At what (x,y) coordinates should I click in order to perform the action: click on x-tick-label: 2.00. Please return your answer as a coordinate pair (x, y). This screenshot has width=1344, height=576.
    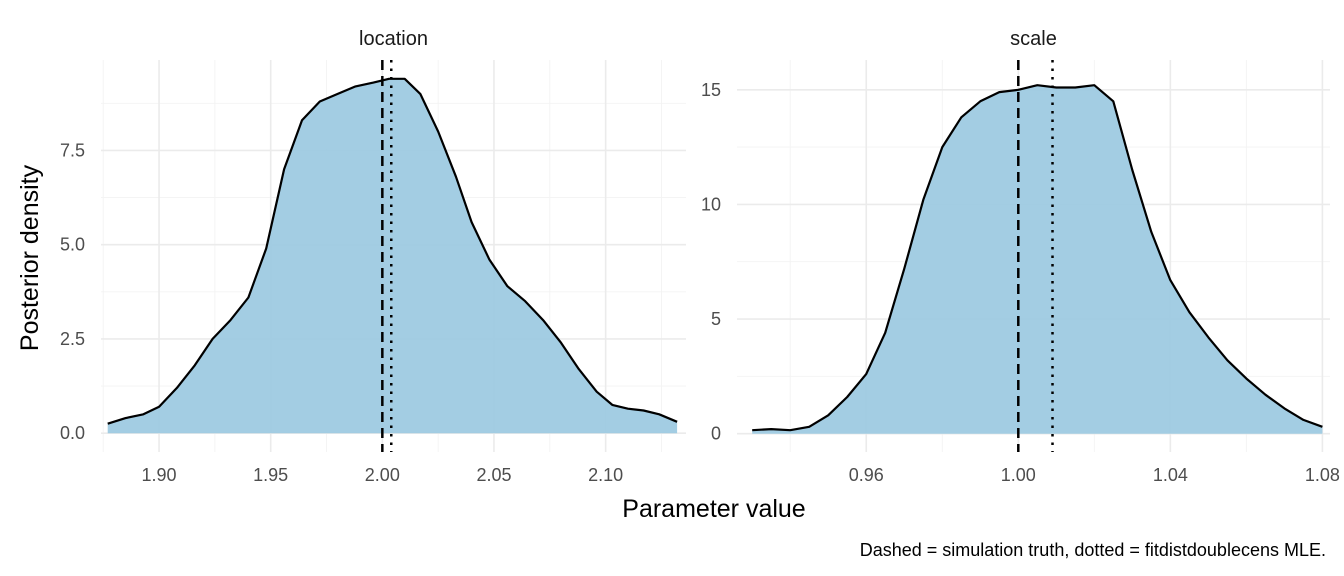
    Looking at the image, I should click on (382, 475).